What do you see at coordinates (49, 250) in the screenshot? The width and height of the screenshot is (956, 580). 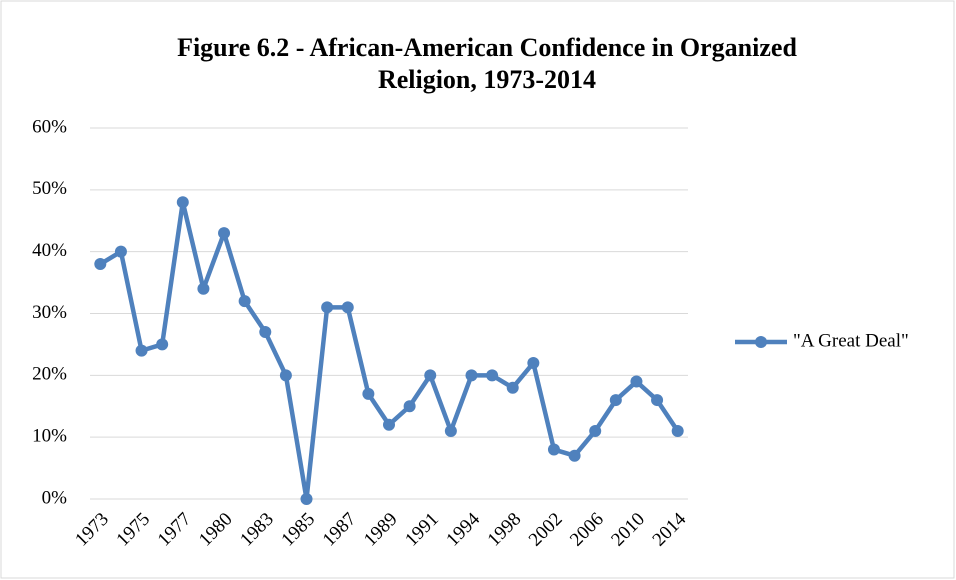 I see `y-tick-label: 40%` at bounding box center [49, 250].